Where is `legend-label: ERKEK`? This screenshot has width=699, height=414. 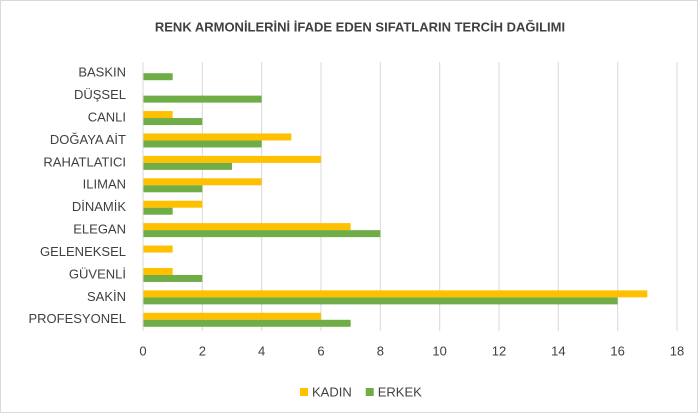 legend-label: ERKEK is located at coordinates (400, 391).